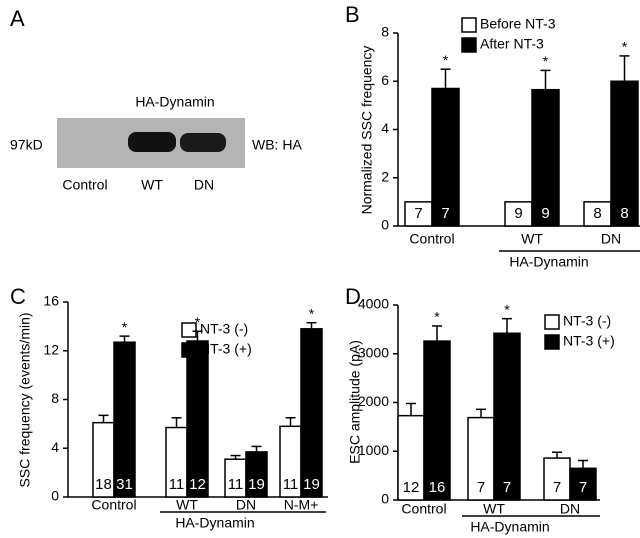  I want to click on blot-title: HA-Dynamin, so click(174, 102).